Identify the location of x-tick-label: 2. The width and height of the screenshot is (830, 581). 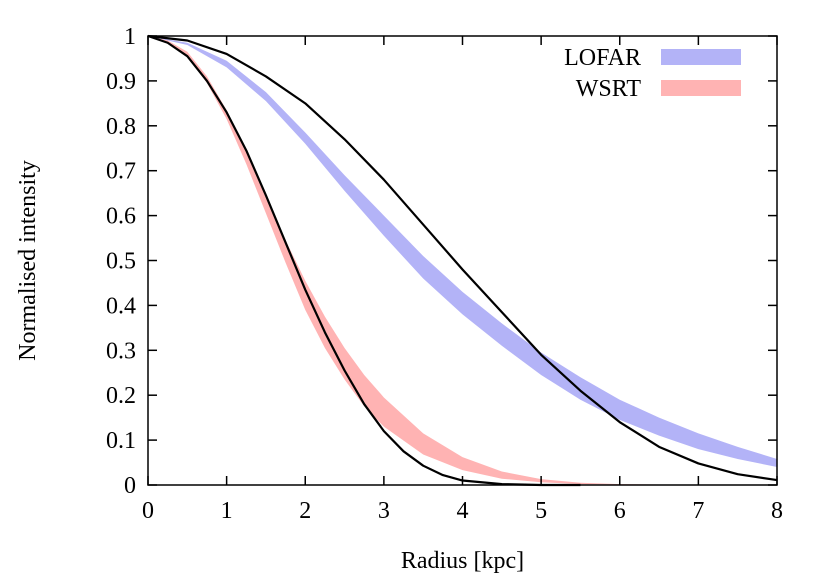
(305, 511).